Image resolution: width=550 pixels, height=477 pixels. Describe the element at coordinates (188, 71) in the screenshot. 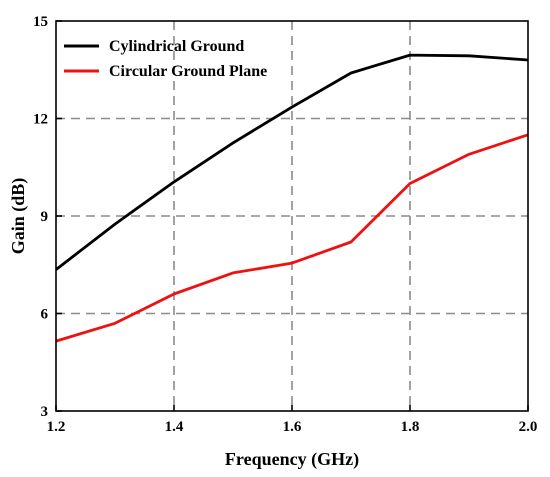

I see `legend-label-circular-ground-plane: Circular Ground Plane` at that location.